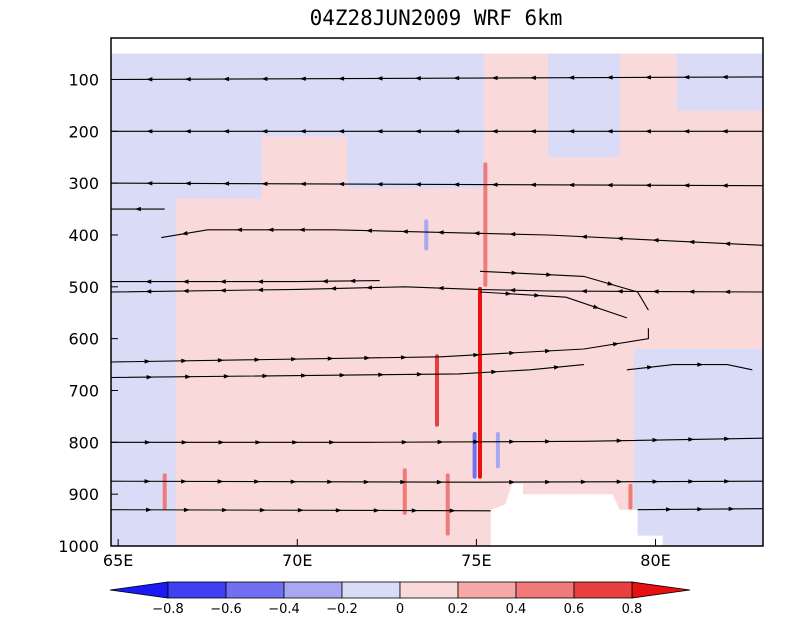  I want to click on colorbar-label: −0.2, so click(342, 609).